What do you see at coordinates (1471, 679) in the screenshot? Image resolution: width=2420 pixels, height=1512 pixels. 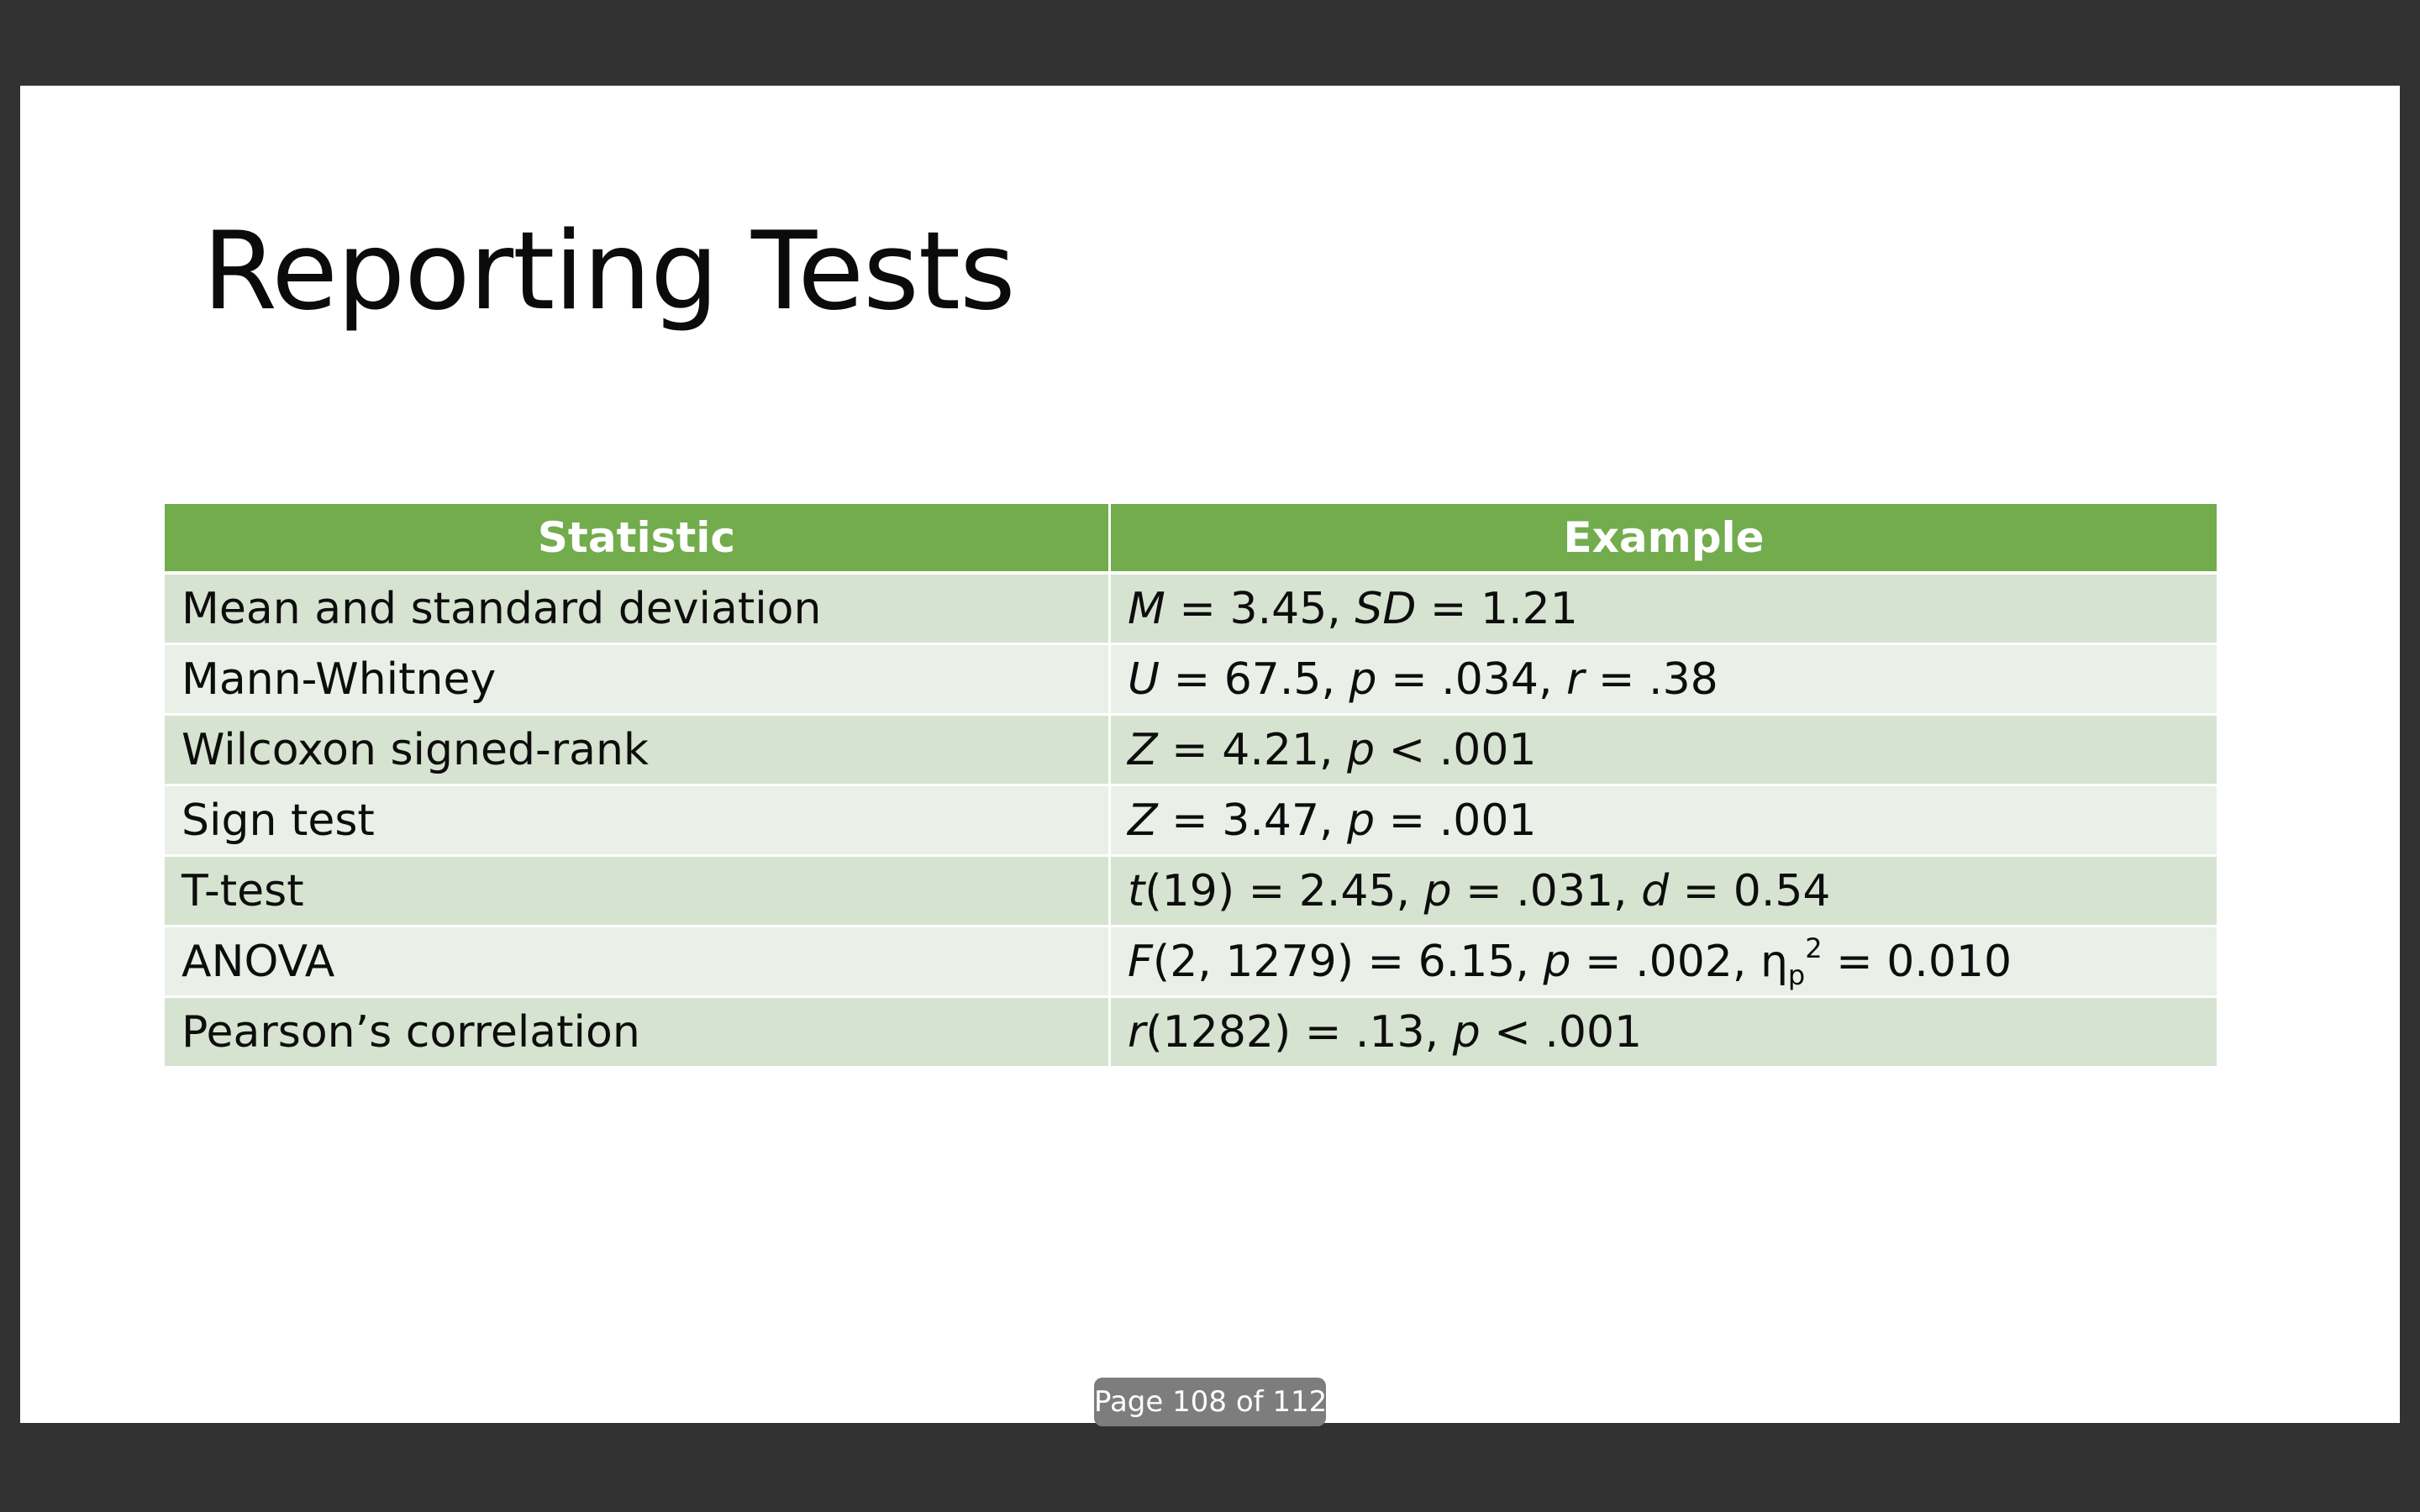 I see `example-segment: = .034,` at bounding box center [1471, 679].